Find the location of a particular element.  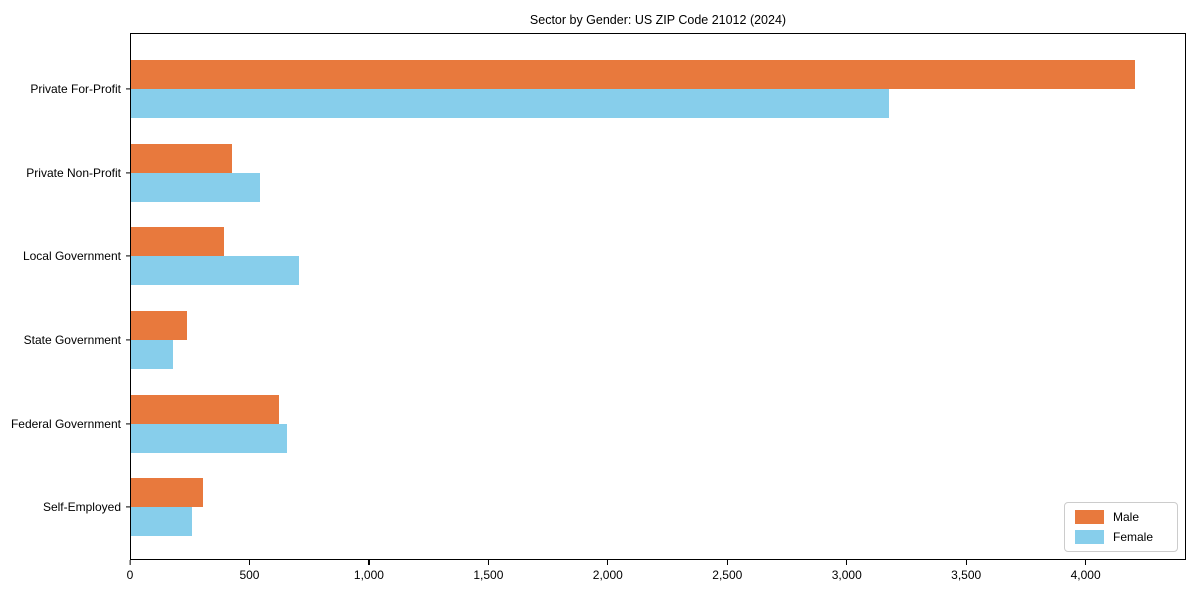

x-tick: 3,500 is located at coordinates (966, 571).